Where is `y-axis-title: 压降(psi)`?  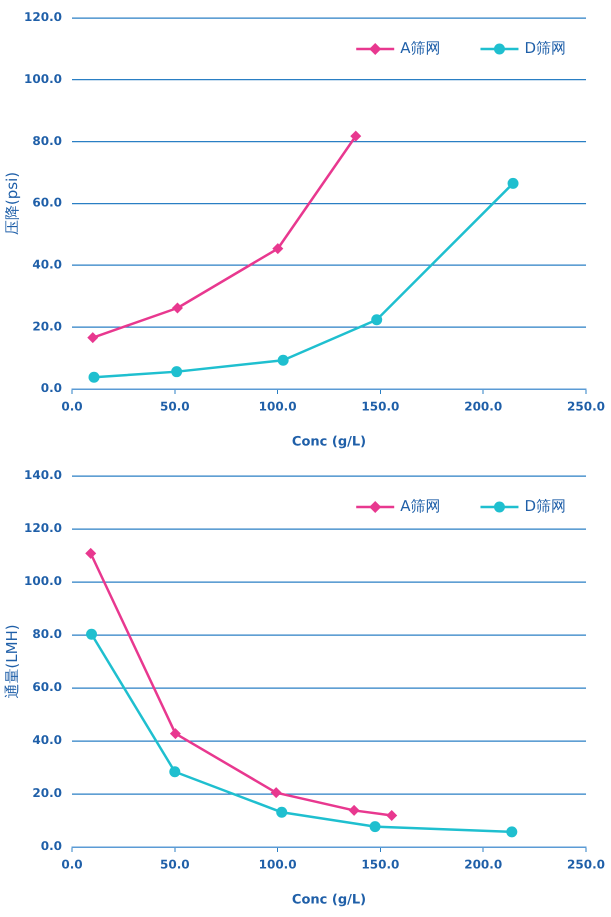
y-axis-title: 压降(psi) is located at coordinates (11, 204).